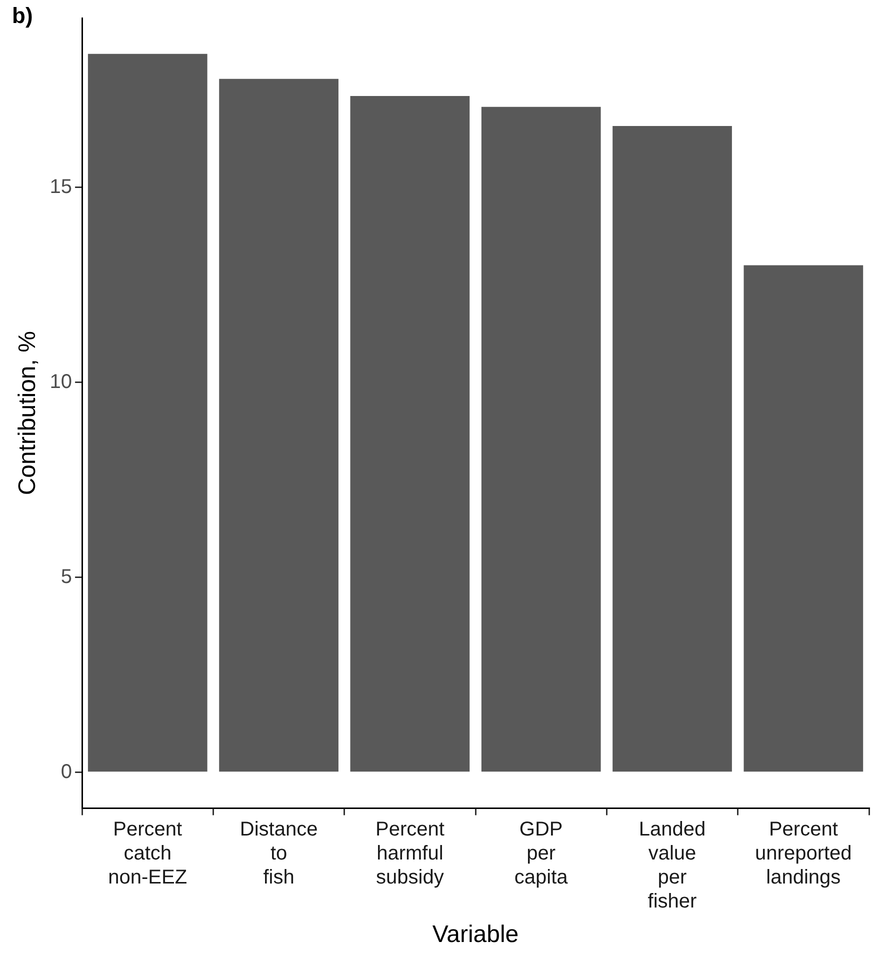 The height and width of the screenshot is (960, 877). What do you see at coordinates (279, 853) in the screenshot?
I see `x-tick-label: Distance to fish` at bounding box center [279, 853].